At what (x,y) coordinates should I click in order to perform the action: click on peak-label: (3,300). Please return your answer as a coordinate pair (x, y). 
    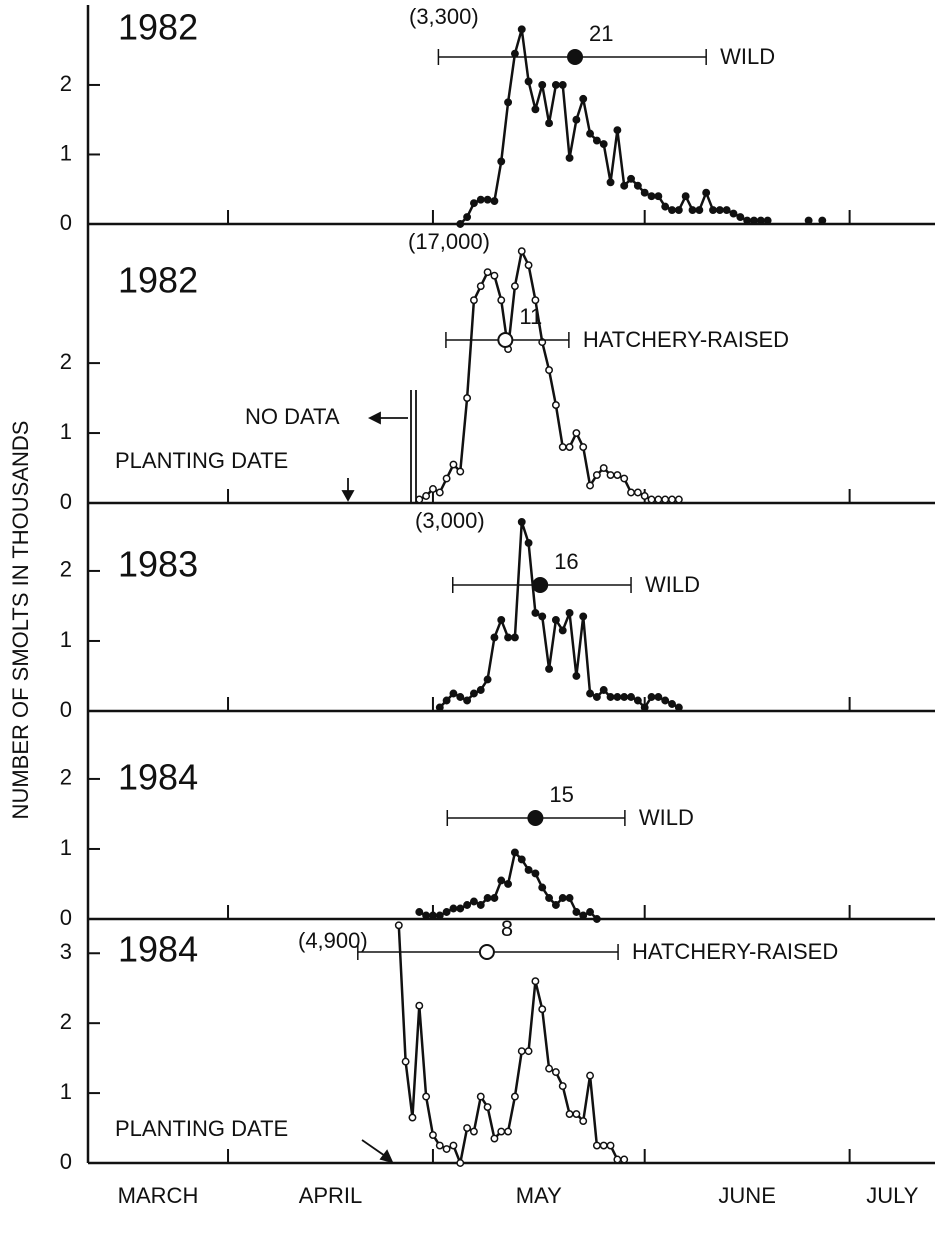
    Looking at the image, I should click on (444, 16).